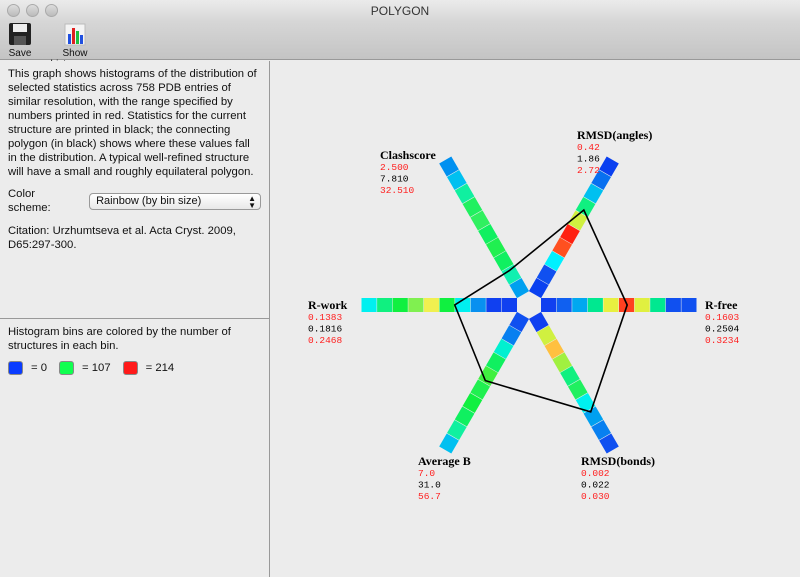  What do you see at coordinates (29, 201) in the screenshot?
I see `color-scheme-label: Color scheme:` at bounding box center [29, 201].